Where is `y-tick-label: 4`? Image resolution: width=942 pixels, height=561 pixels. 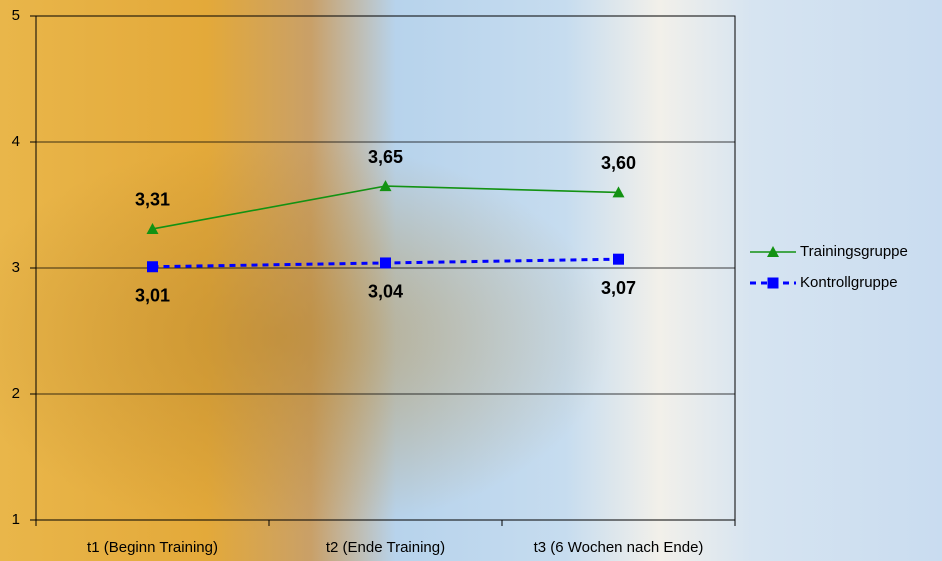 y-tick-label: 4 is located at coordinates (16, 141).